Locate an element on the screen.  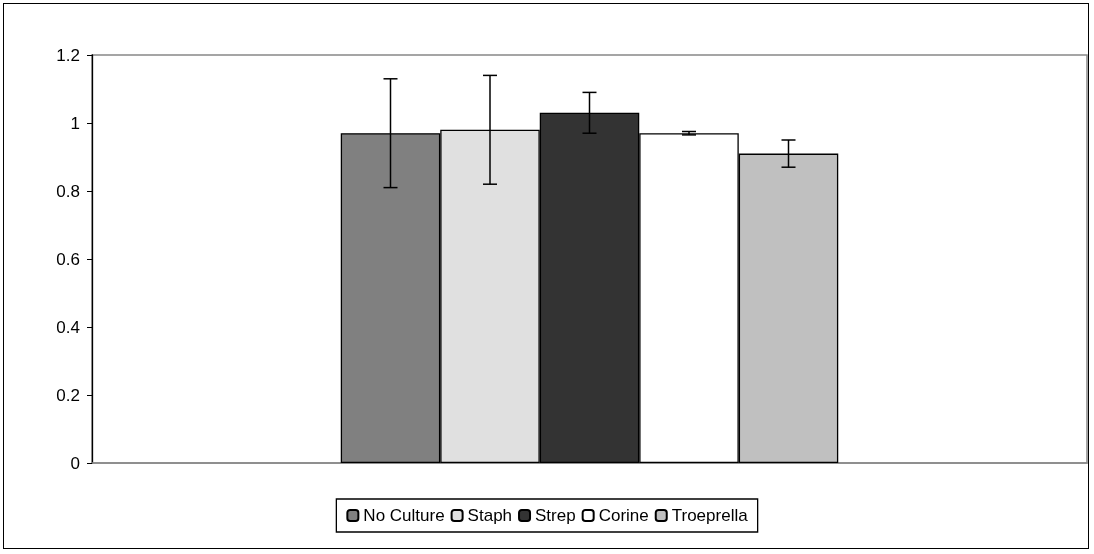
y-tick-label: 0.6 is located at coordinates (68, 259).